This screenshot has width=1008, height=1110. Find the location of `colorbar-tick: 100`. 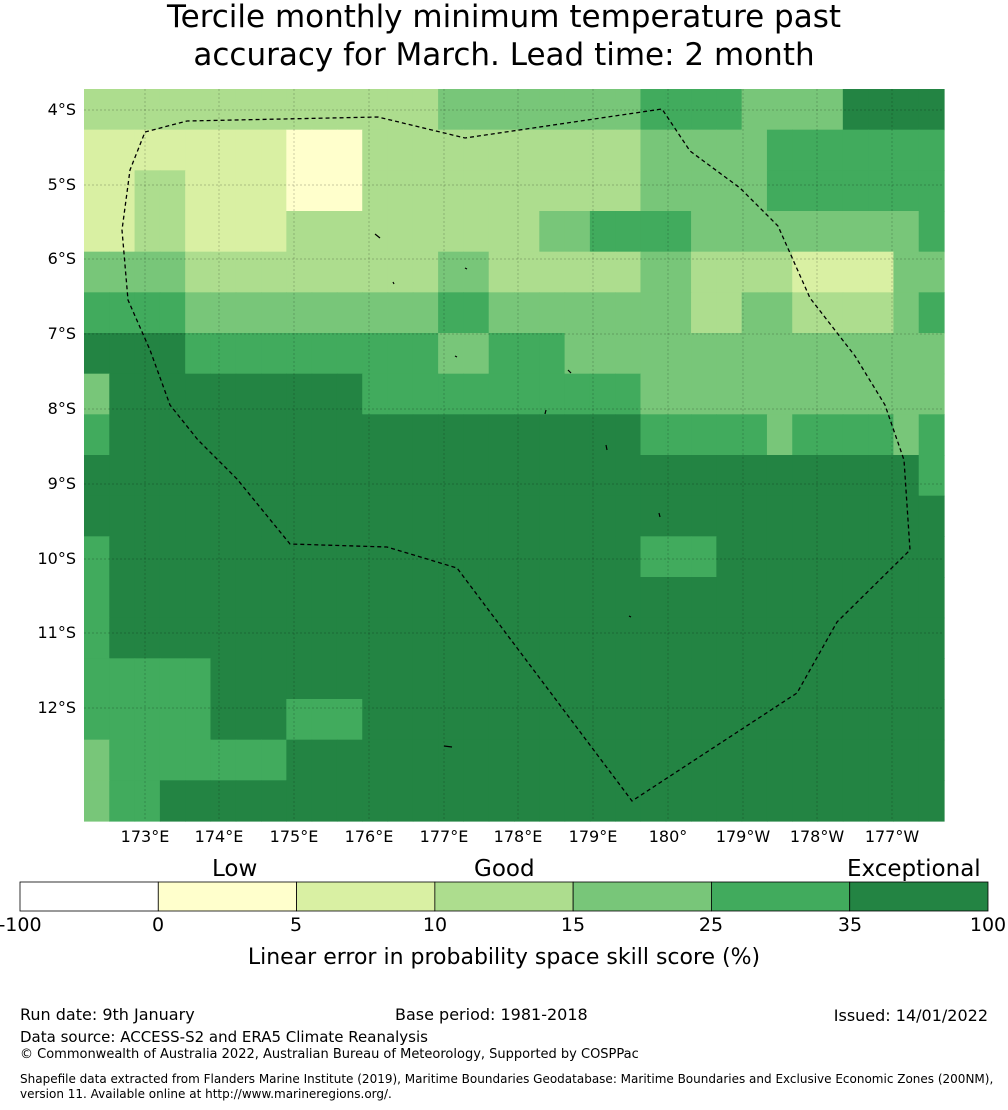

colorbar-tick: 100 is located at coordinates (988, 925).